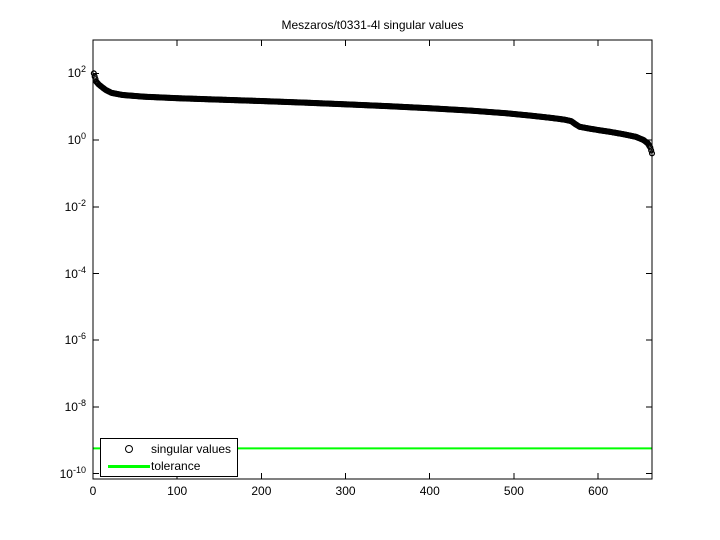 This screenshot has height=540, width=720. I want to click on open-circle-marker-icon, so click(129, 448).